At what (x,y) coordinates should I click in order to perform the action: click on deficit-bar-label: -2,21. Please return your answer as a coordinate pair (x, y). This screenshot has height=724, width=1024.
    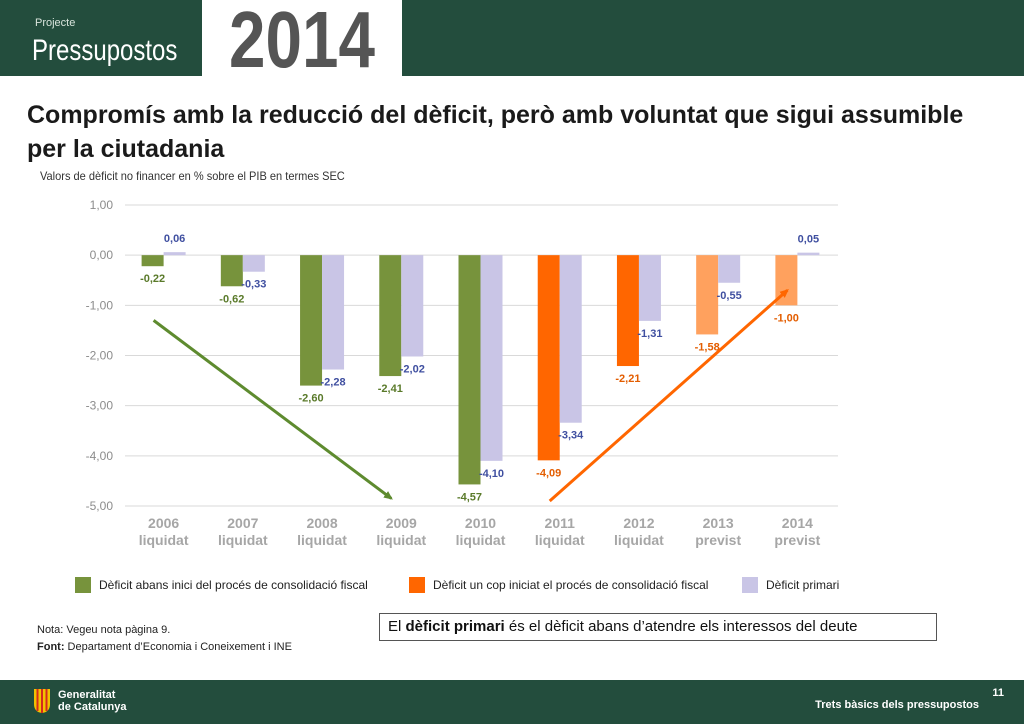
    Looking at the image, I should click on (627, 379).